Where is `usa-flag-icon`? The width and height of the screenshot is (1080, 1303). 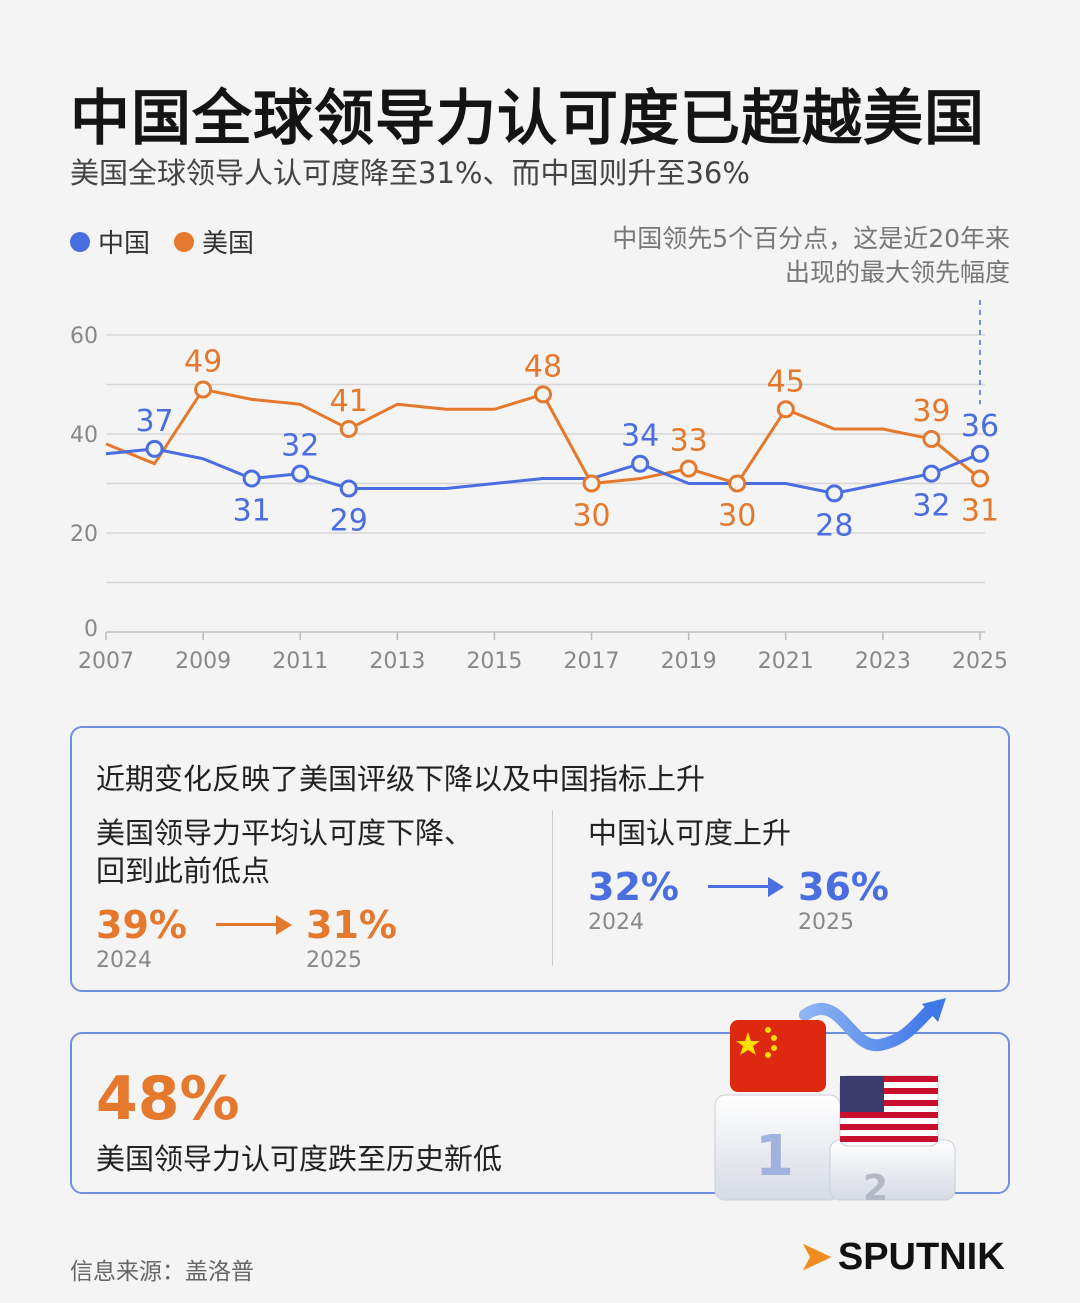 usa-flag-icon is located at coordinates (889, 1111).